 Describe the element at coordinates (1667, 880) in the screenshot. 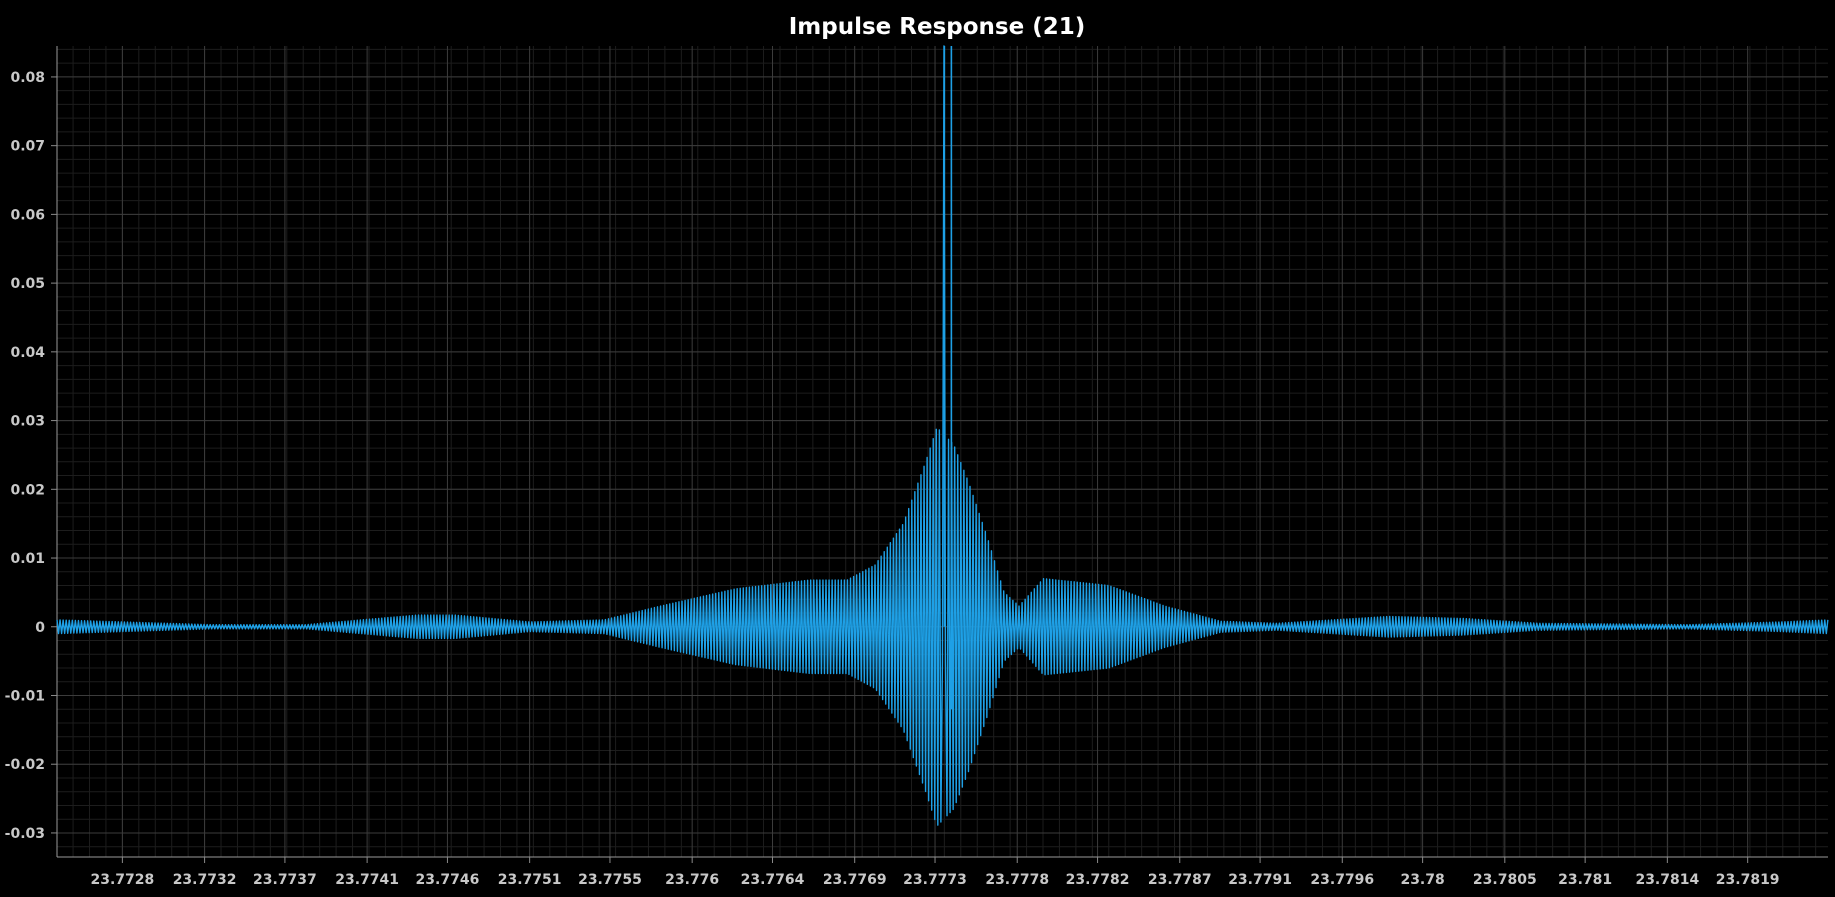

I see `x-tick-label: 23.7814` at that location.